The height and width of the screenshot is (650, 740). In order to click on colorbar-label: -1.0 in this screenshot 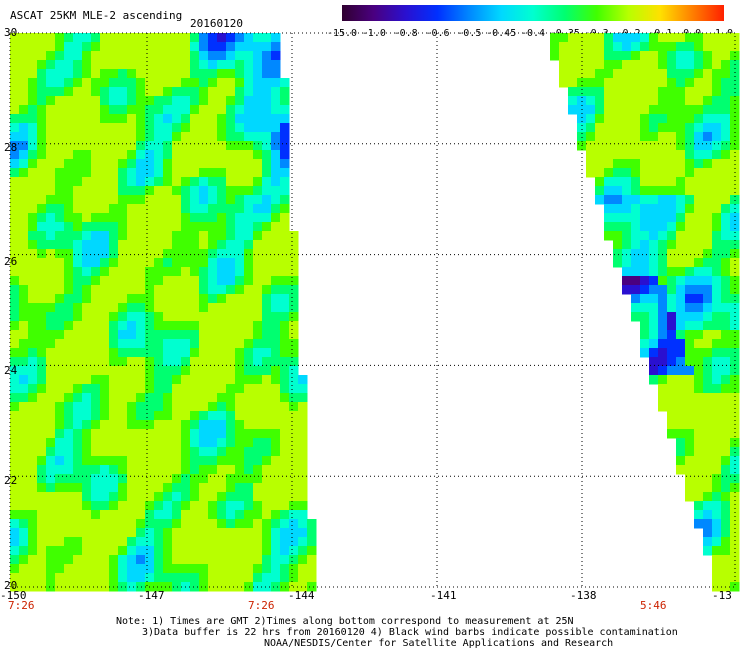, I will do `click(374, 33)`.